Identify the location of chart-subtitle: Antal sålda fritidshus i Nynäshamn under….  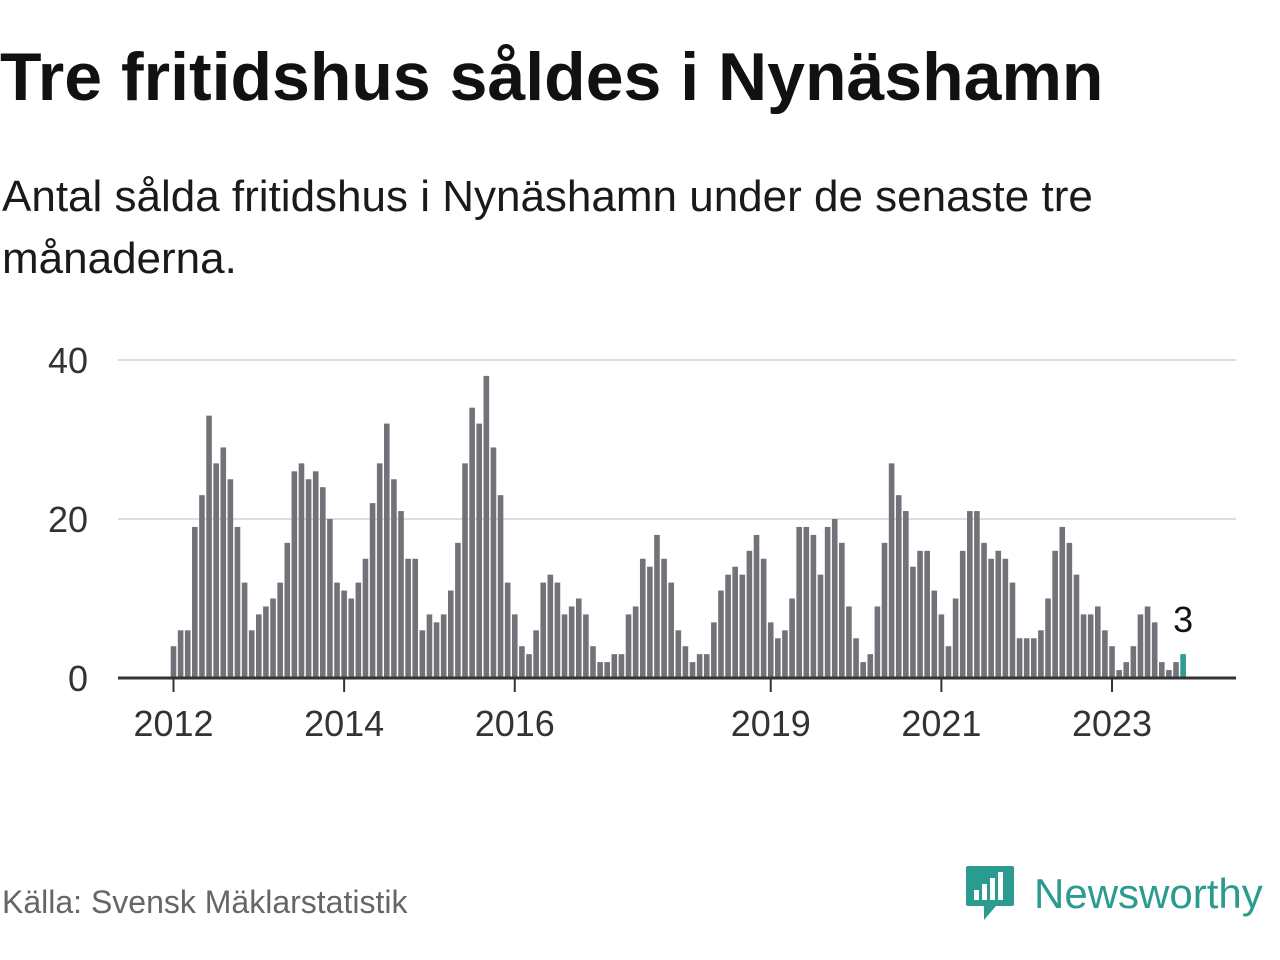
(547, 227).